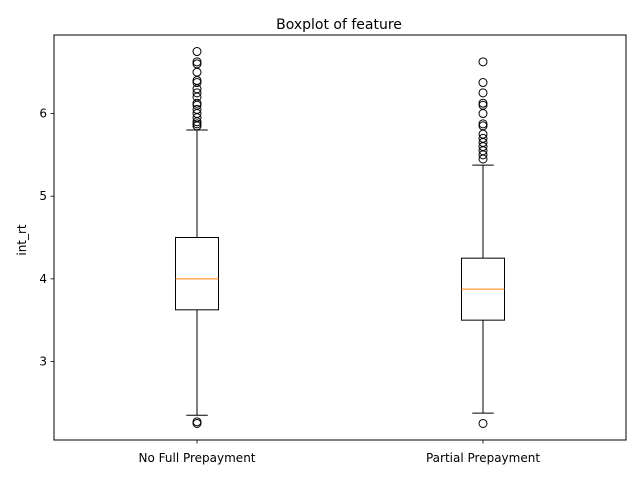 The height and width of the screenshot is (484, 640). What do you see at coordinates (43, 114) in the screenshot?
I see `y-tick-label: 6` at bounding box center [43, 114].